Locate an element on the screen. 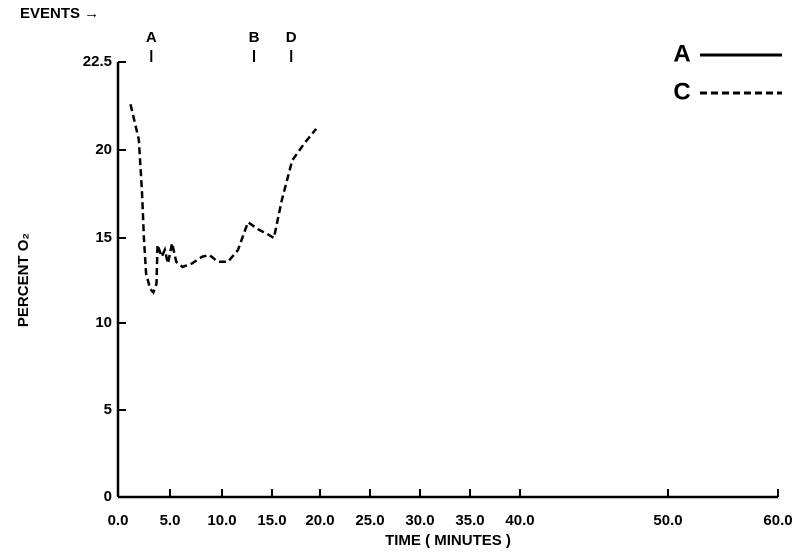 Image resolution: width=803 pixels, height=556 pixels. events-label: EVENTS → is located at coordinates (59, 13).